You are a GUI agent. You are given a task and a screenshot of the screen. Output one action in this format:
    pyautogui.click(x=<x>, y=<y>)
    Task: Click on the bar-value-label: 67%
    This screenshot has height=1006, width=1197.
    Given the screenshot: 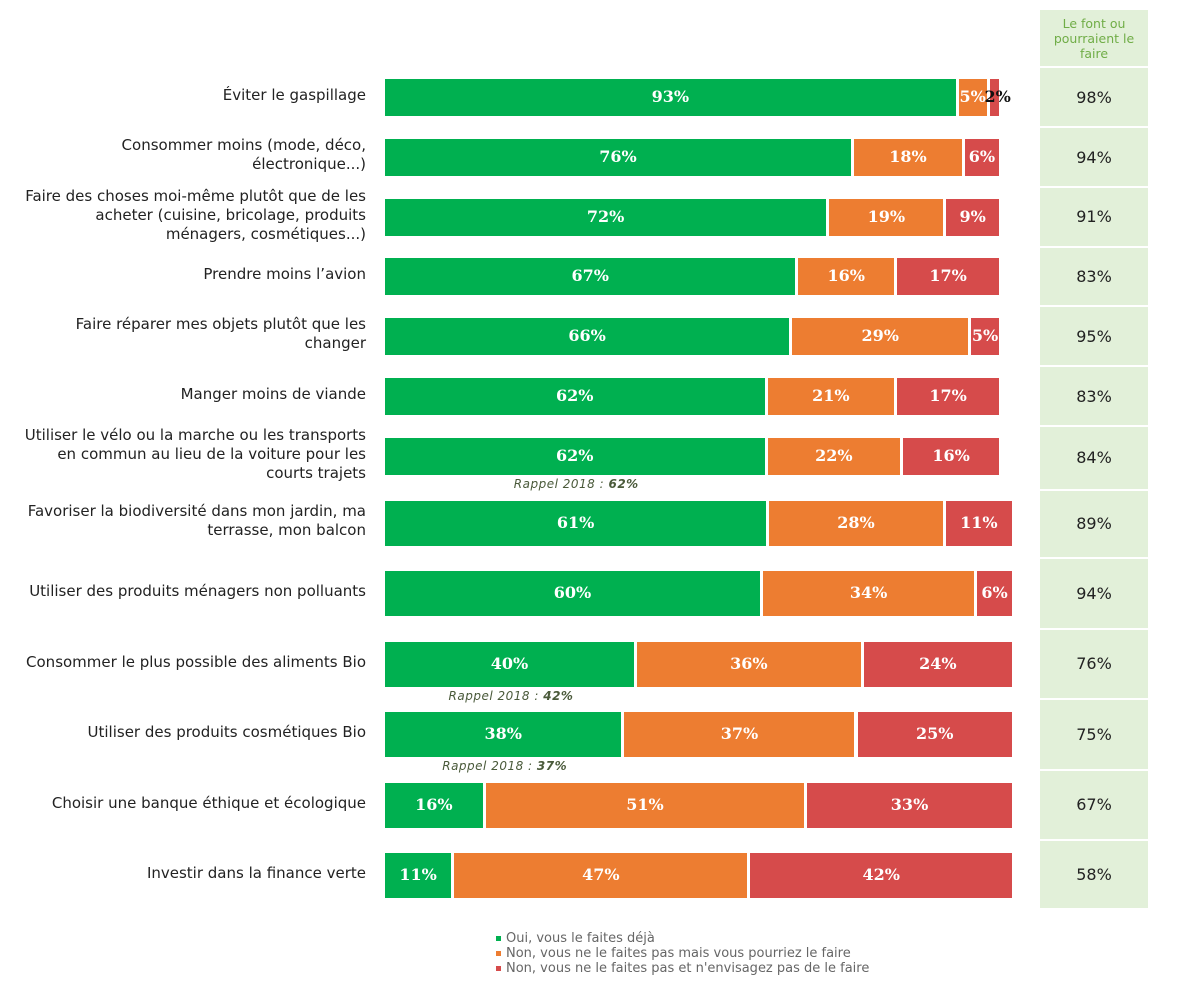 What is the action you would take?
    pyautogui.click(x=590, y=275)
    